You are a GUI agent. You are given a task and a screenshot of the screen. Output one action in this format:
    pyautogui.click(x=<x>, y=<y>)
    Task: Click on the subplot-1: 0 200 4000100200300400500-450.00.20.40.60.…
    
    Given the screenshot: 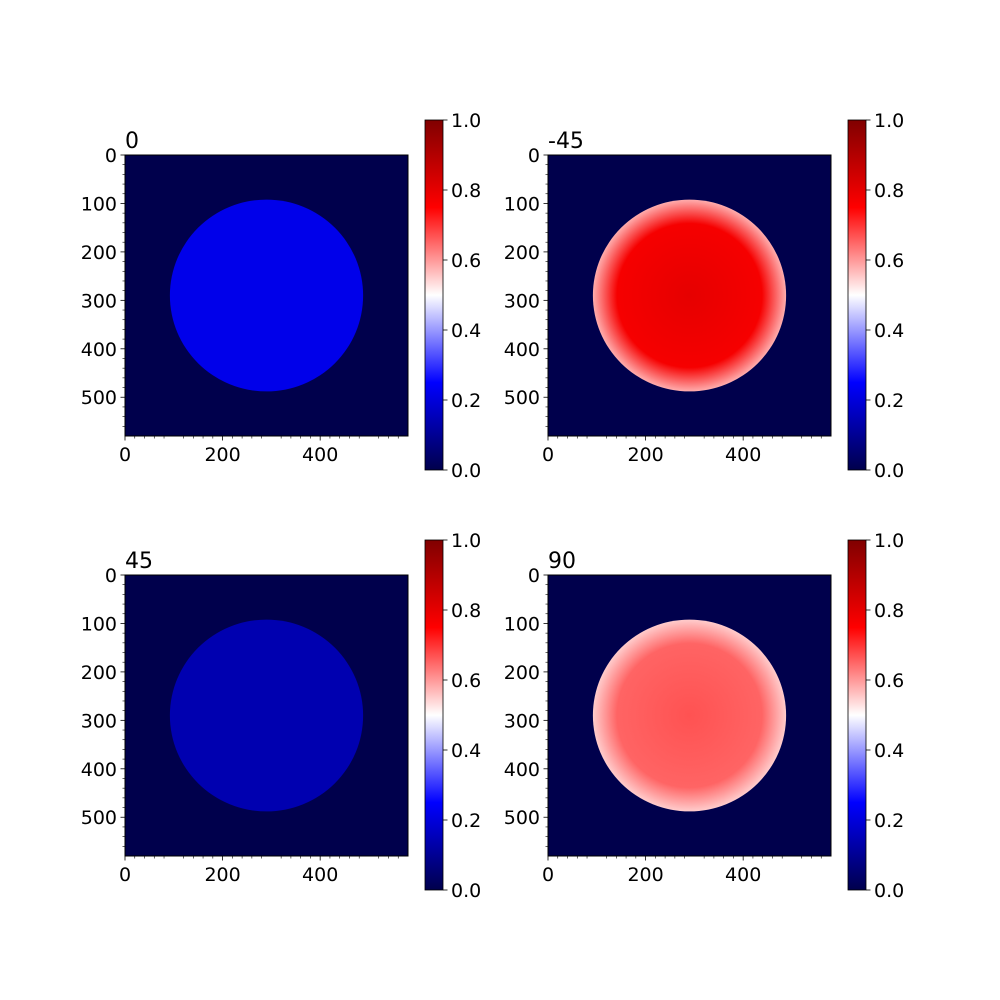 What is the action you would take?
    pyautogui.click(x=704, y=296)
    